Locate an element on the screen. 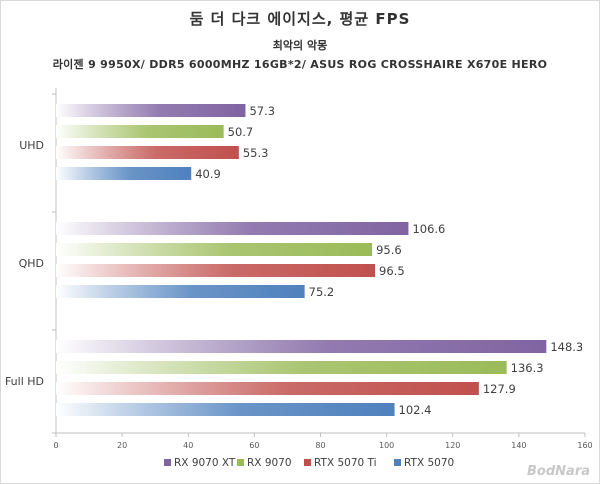 Image resolution: width=600 pixels, height=484 pixels. x-tick-label: 0 is located at coordinates (55, 445).